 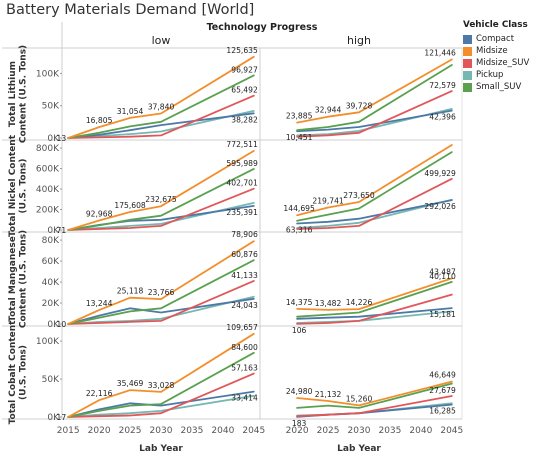 I want to click on data-label: 402,701, so click(x=242, y=183).